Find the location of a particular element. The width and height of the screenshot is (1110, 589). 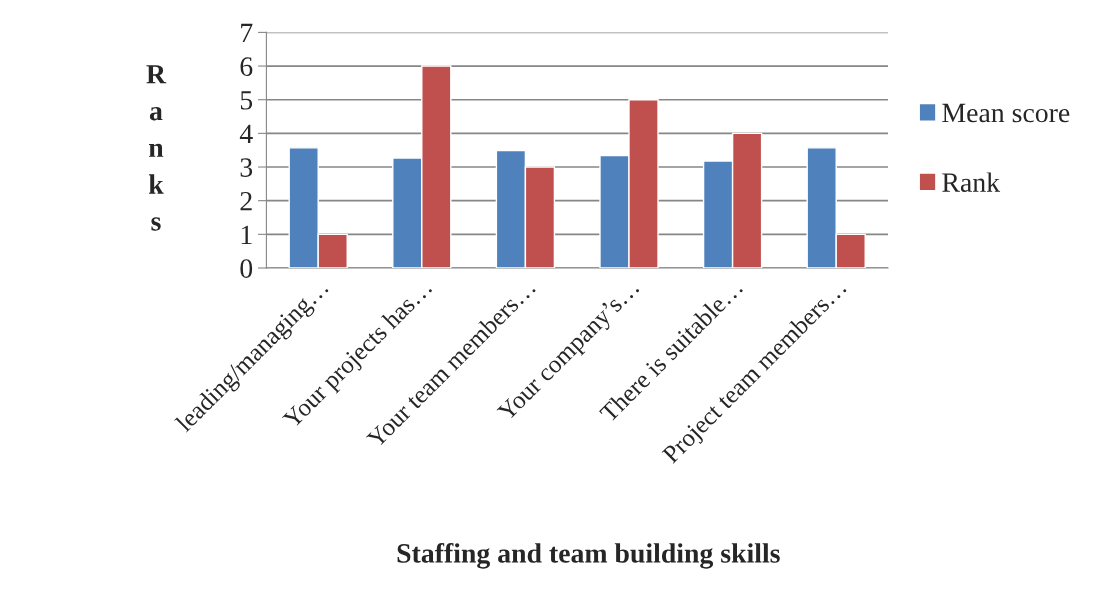

y-tick-label: 1 is located at coordinates (246, 234).